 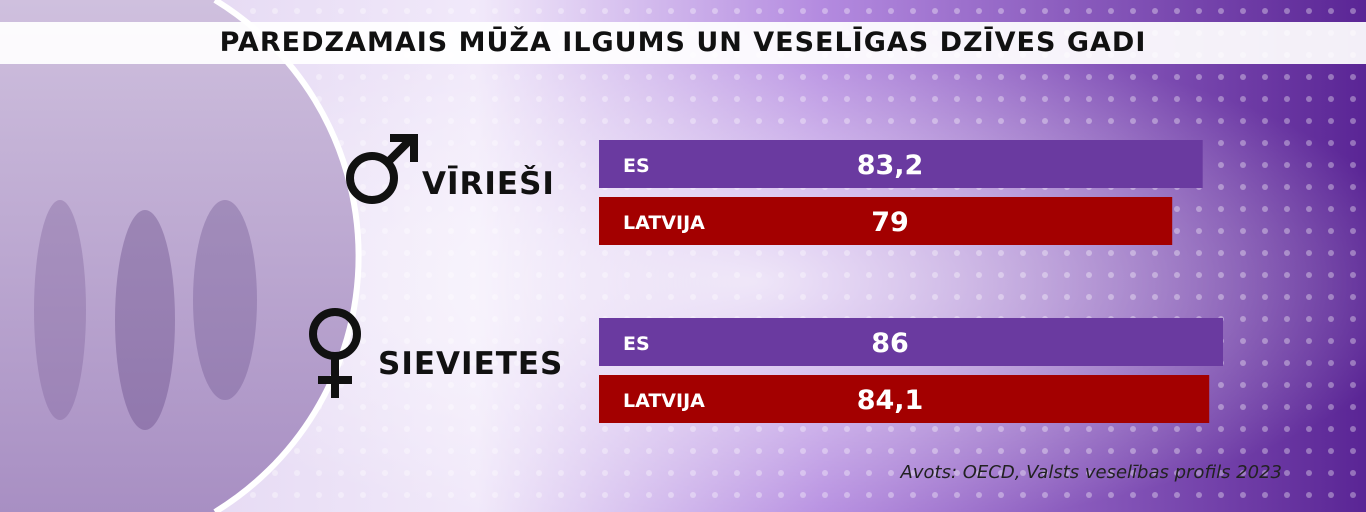 What do you see at coordinates (636, 166) in the screenshot?
I see `bar-category-label-0-0: ES` at bounding box center [636, 166].